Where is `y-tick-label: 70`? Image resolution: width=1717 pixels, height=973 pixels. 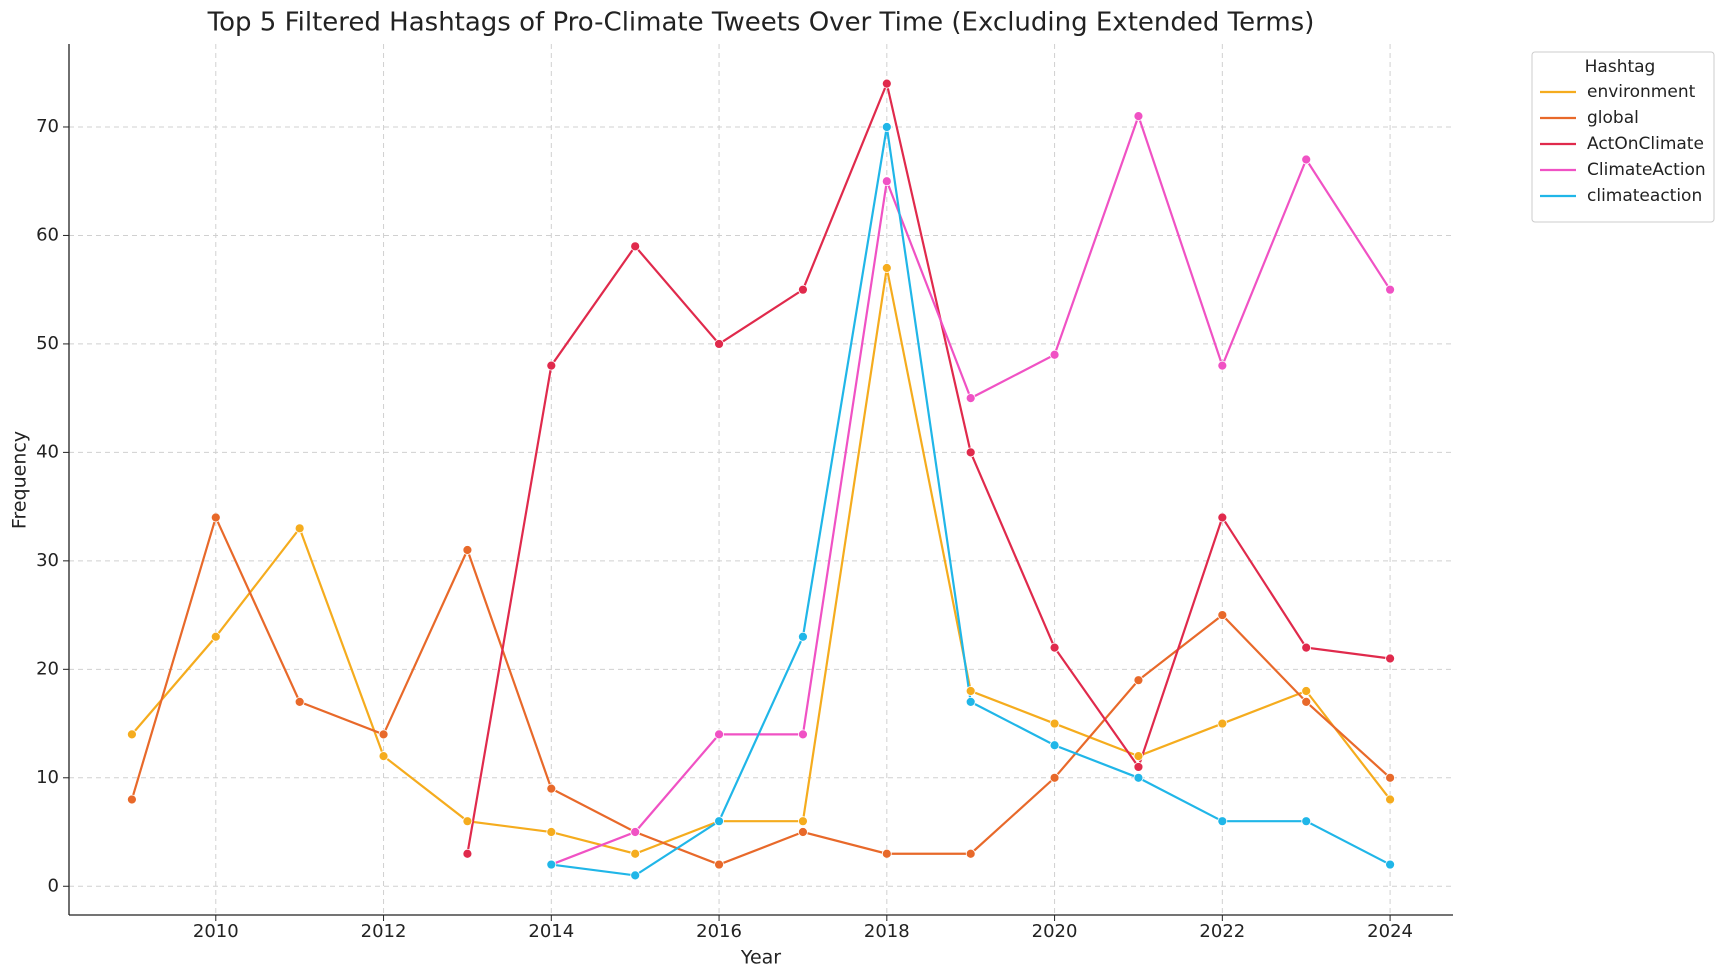 y-tick-label: 70 is located at coordinates (47, 126).